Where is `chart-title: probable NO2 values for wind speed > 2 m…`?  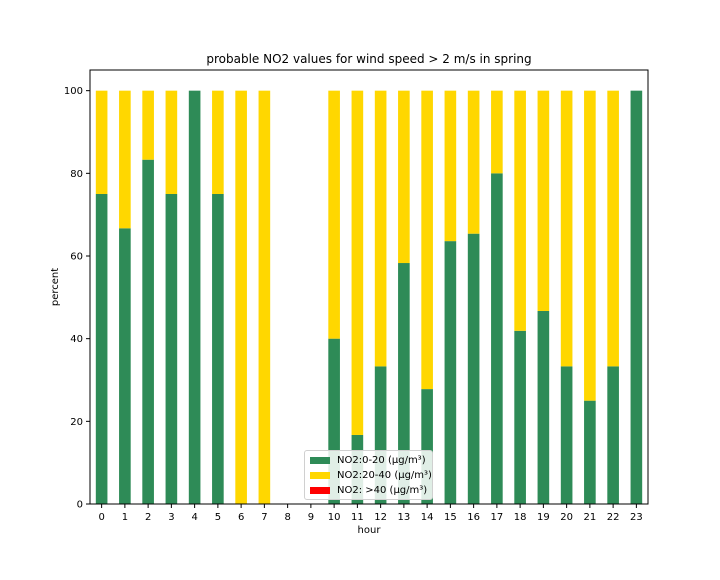
chart-title: probable NO2 values for wind speed > 2 m… is located at coordinates (368, 59).